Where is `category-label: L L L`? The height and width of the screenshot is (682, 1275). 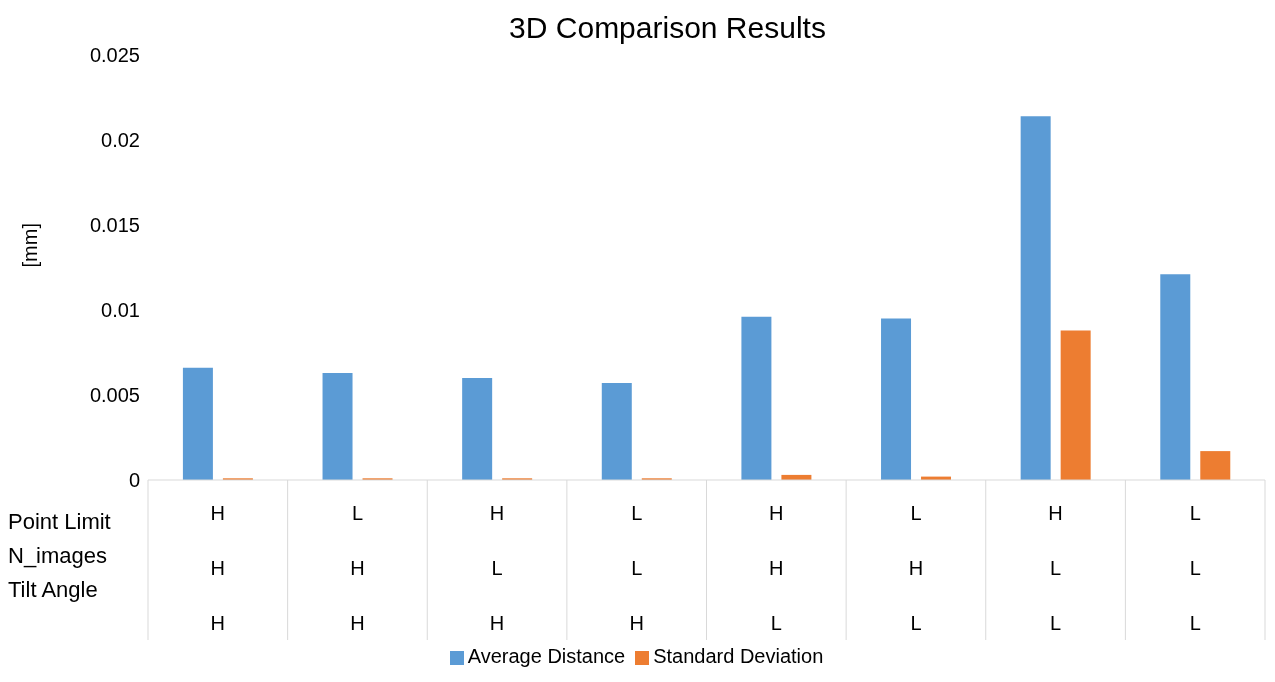 category-label: L L L is located at coordinates (1195, 568).